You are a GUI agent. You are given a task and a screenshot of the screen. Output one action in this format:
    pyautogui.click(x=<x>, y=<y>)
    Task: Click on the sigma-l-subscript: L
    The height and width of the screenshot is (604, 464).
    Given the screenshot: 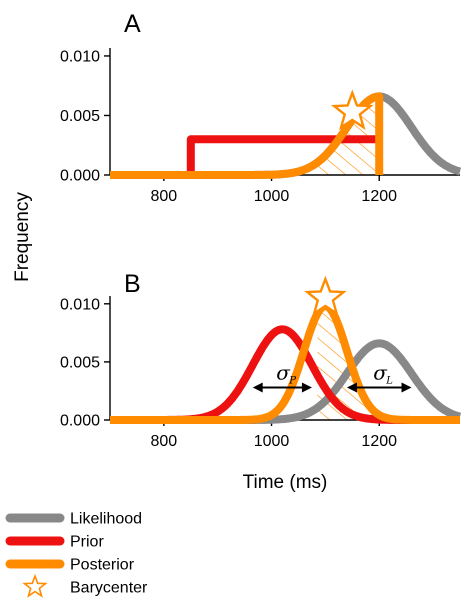 What is the action you would take?
    pyautogui.click(x=389, y=380)
    